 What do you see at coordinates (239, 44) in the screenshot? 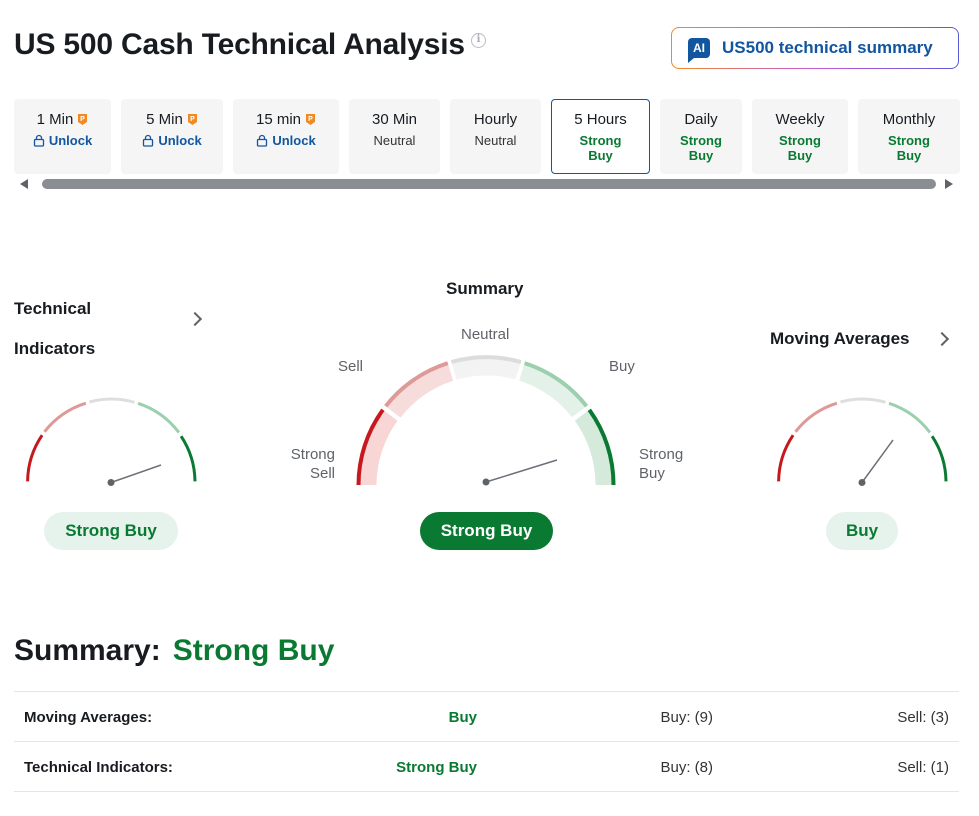
I see `page-title-text: US 500 Cash Technical Analysis` at bounding box center [239, 44].